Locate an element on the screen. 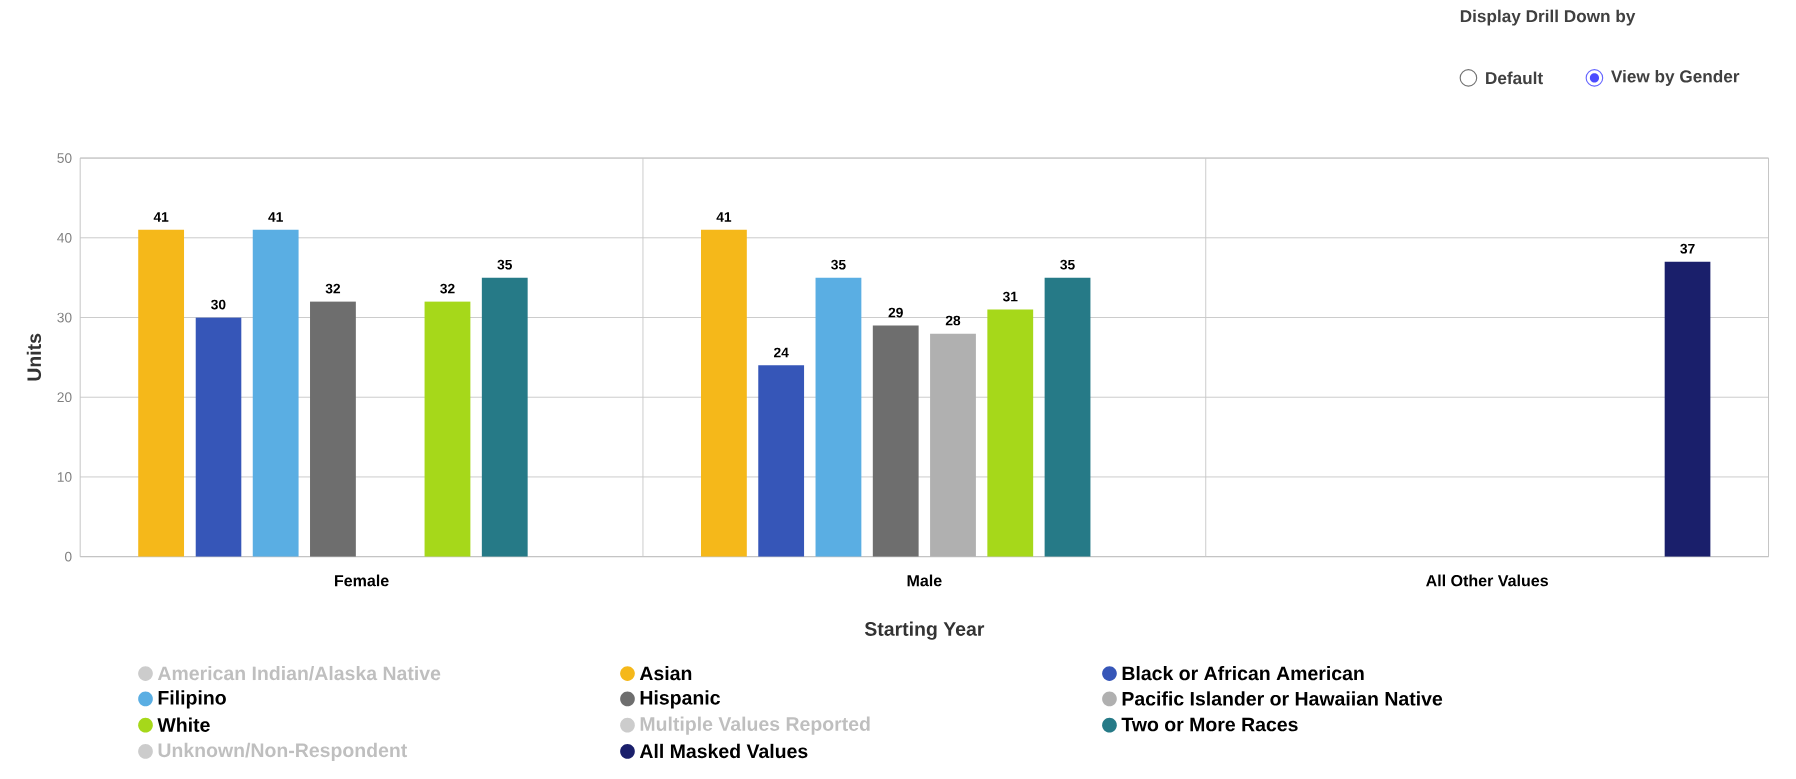  y-tick-label: 10 is located at coordinates (64, 477).